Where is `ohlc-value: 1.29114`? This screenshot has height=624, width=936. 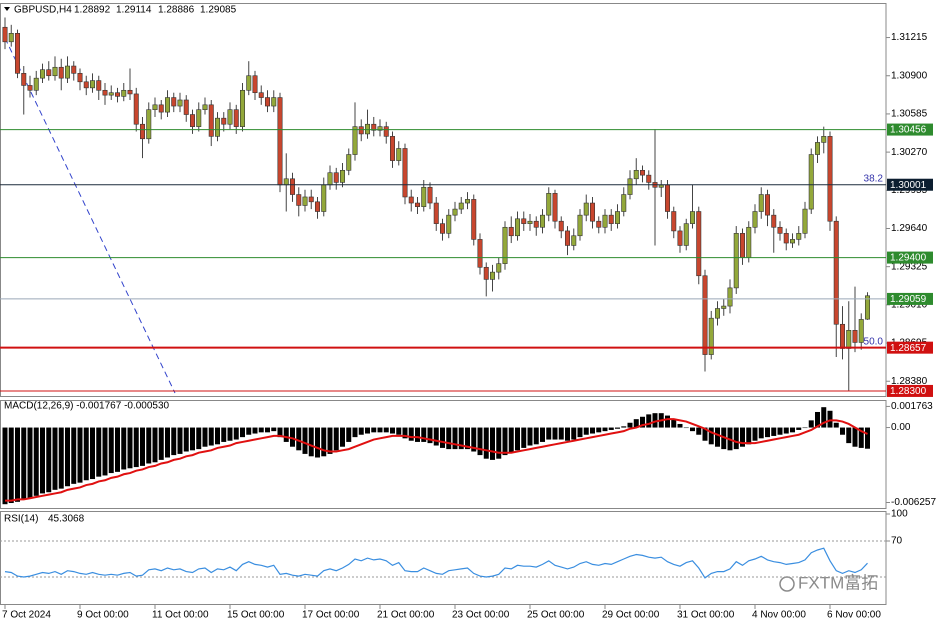
ohlc-value: 1.29114 is located at coordinates (134, 10).